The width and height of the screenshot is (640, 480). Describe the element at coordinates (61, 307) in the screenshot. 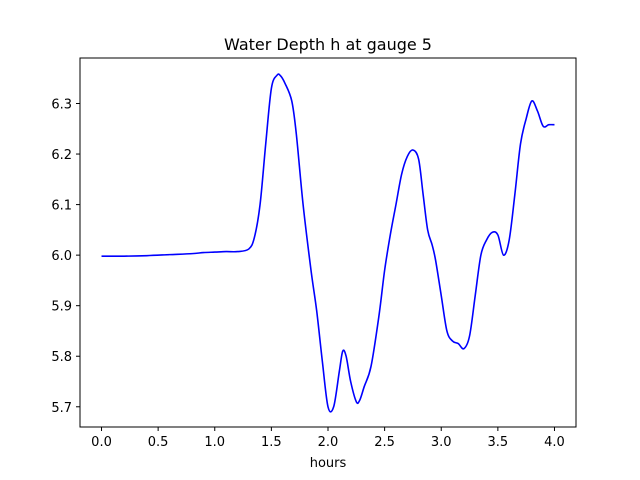

I see `y-tick-label: 5.9` at that location.